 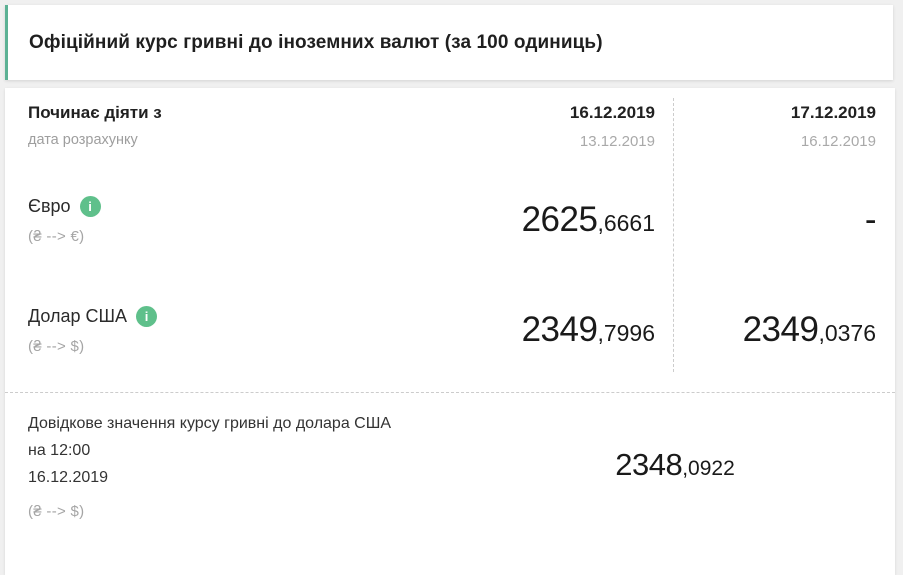 What do you see at coordinates (83, 140) in the screenshot?
I see `calc-date-label: дата розрахунку` at bounding box center [83, 140].